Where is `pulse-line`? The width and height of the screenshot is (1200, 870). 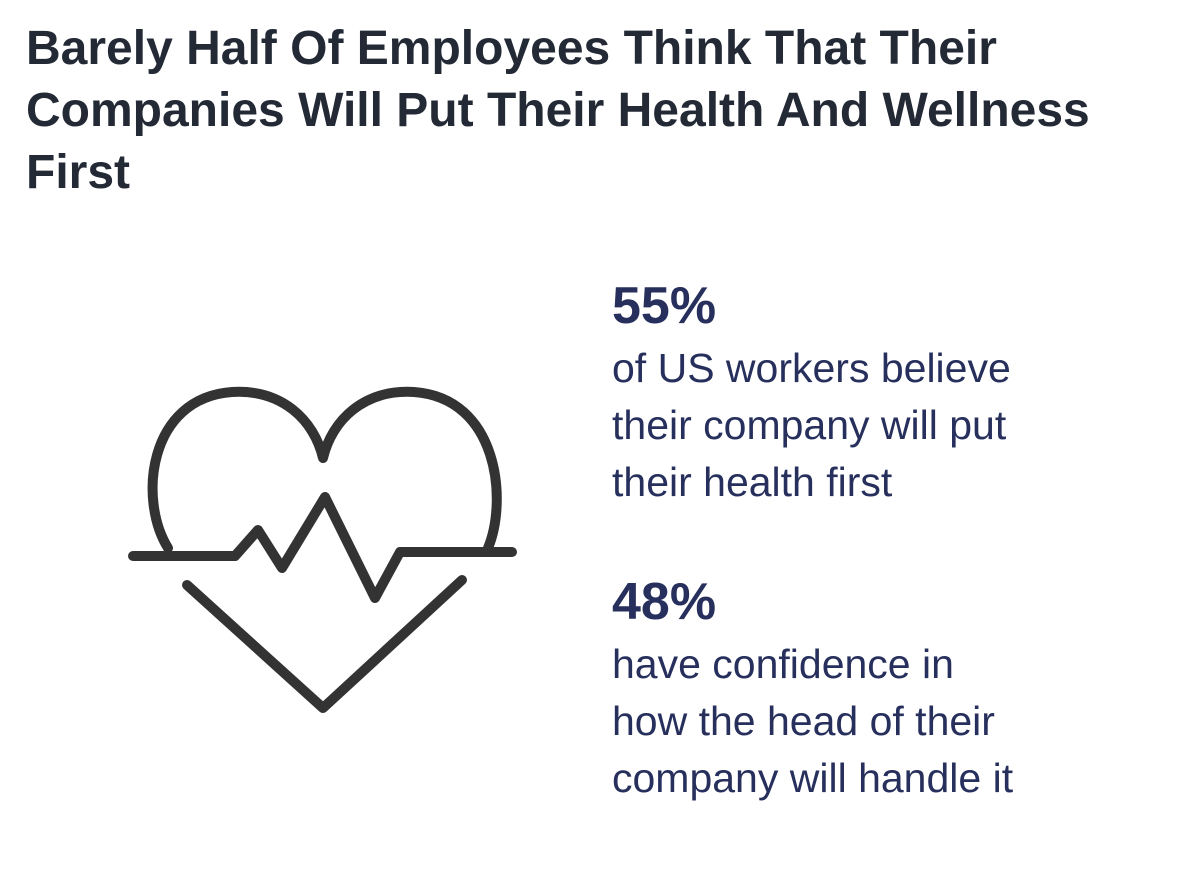 pulse-line is located at coordinates (322, 547).